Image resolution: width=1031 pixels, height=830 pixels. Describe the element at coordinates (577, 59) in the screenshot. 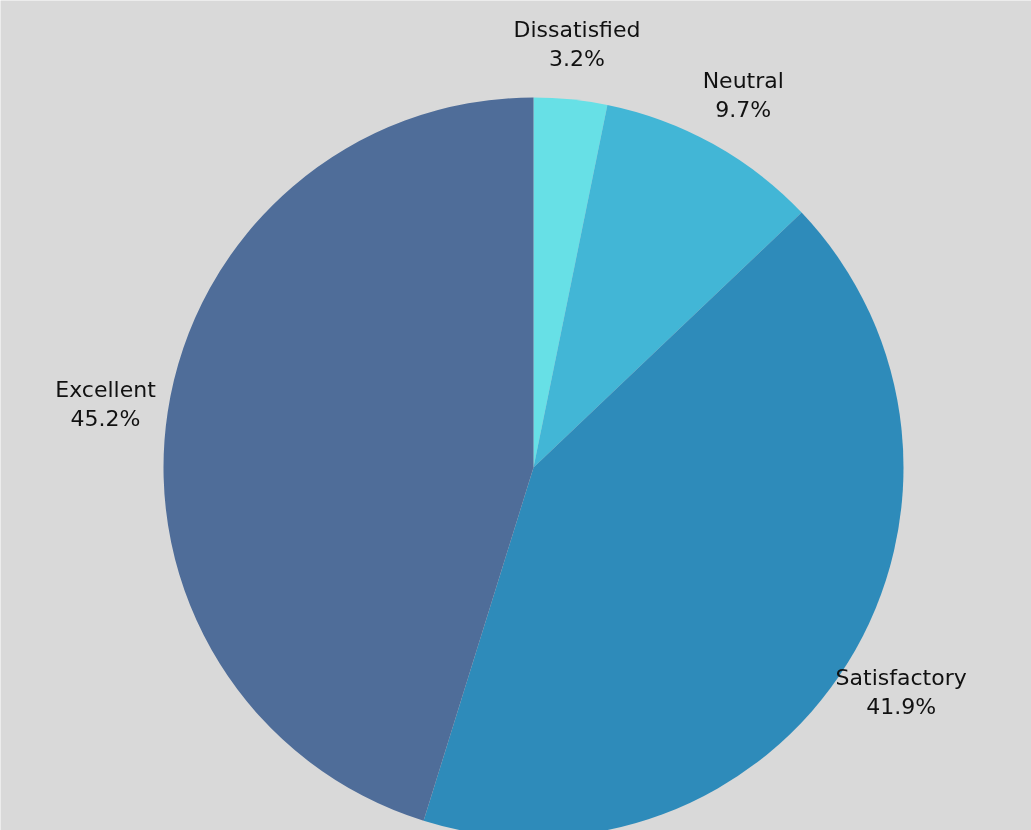

I see `data-label: 3.2%` at that location.